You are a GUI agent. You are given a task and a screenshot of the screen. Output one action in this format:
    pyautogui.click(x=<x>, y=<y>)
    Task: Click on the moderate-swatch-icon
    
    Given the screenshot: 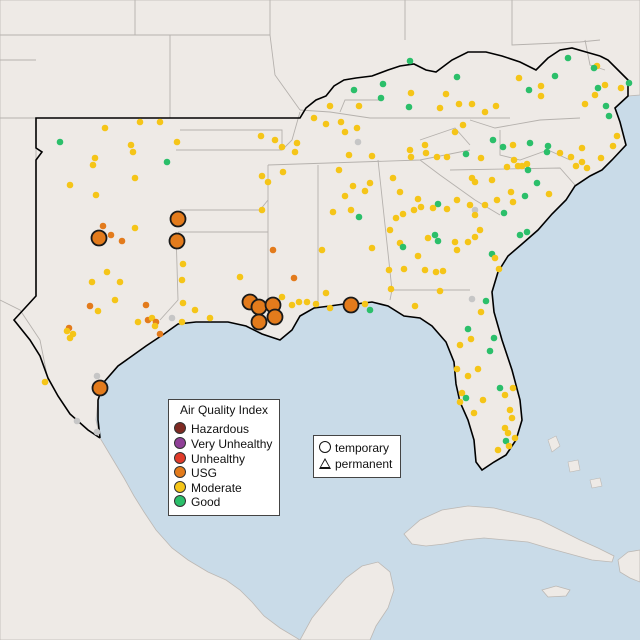 What is the action you would take?
    pyautogui.click(x=180, y=487)
    